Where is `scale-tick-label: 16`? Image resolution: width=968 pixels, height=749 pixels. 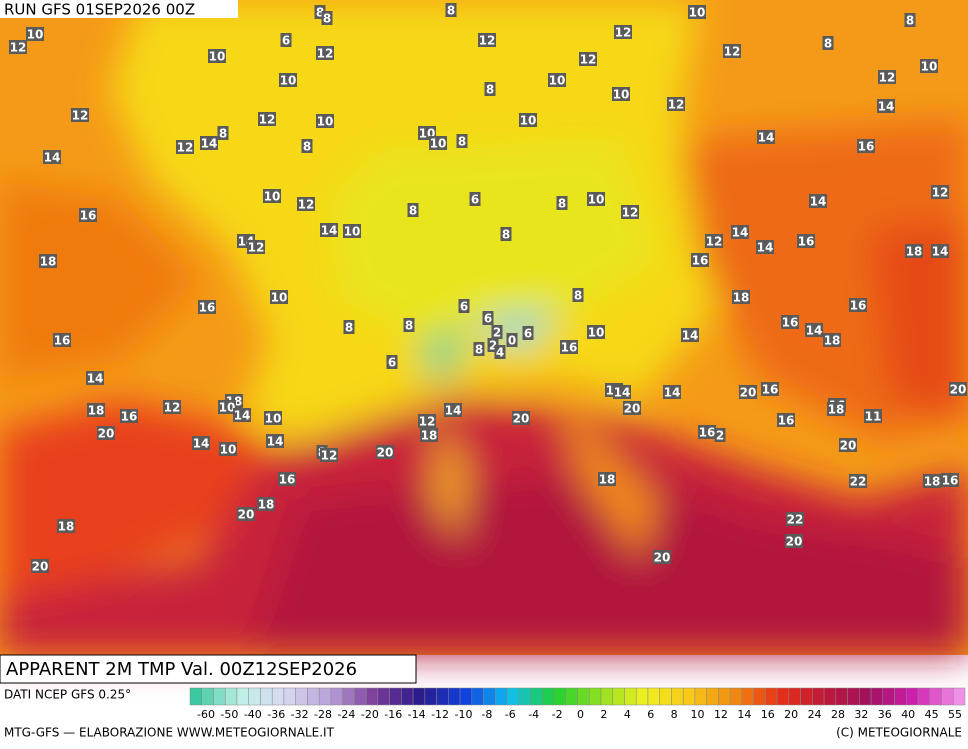 scale-tick-label: 16 is located at coordinates (768, 714).